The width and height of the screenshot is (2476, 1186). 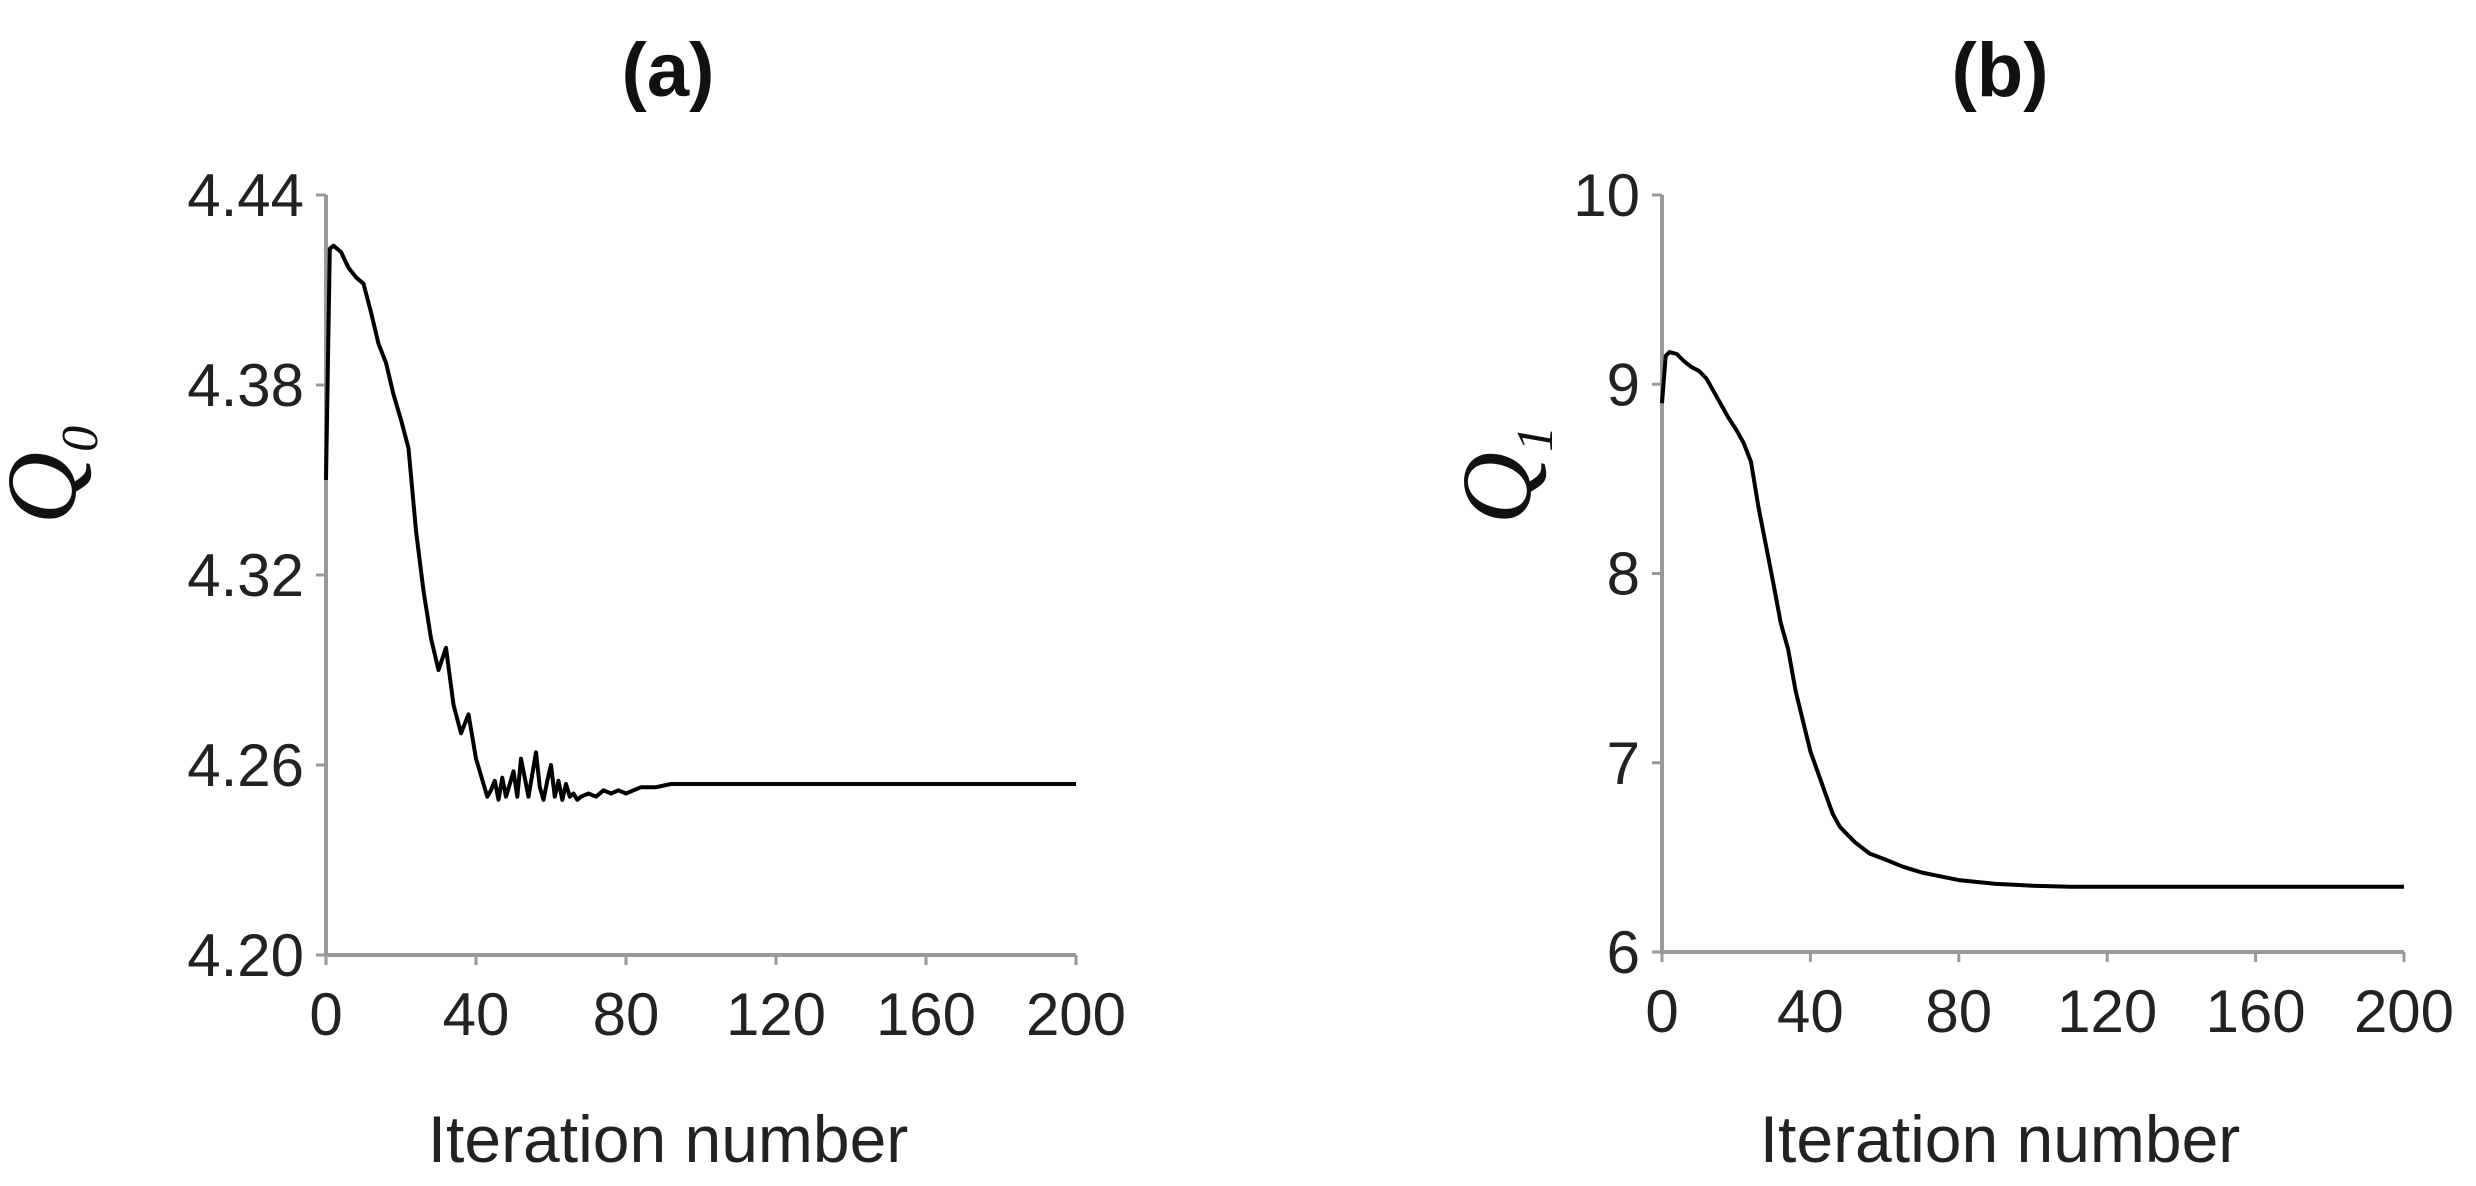 I want to click on svg-text: Q0, so click(x=54, y=475).